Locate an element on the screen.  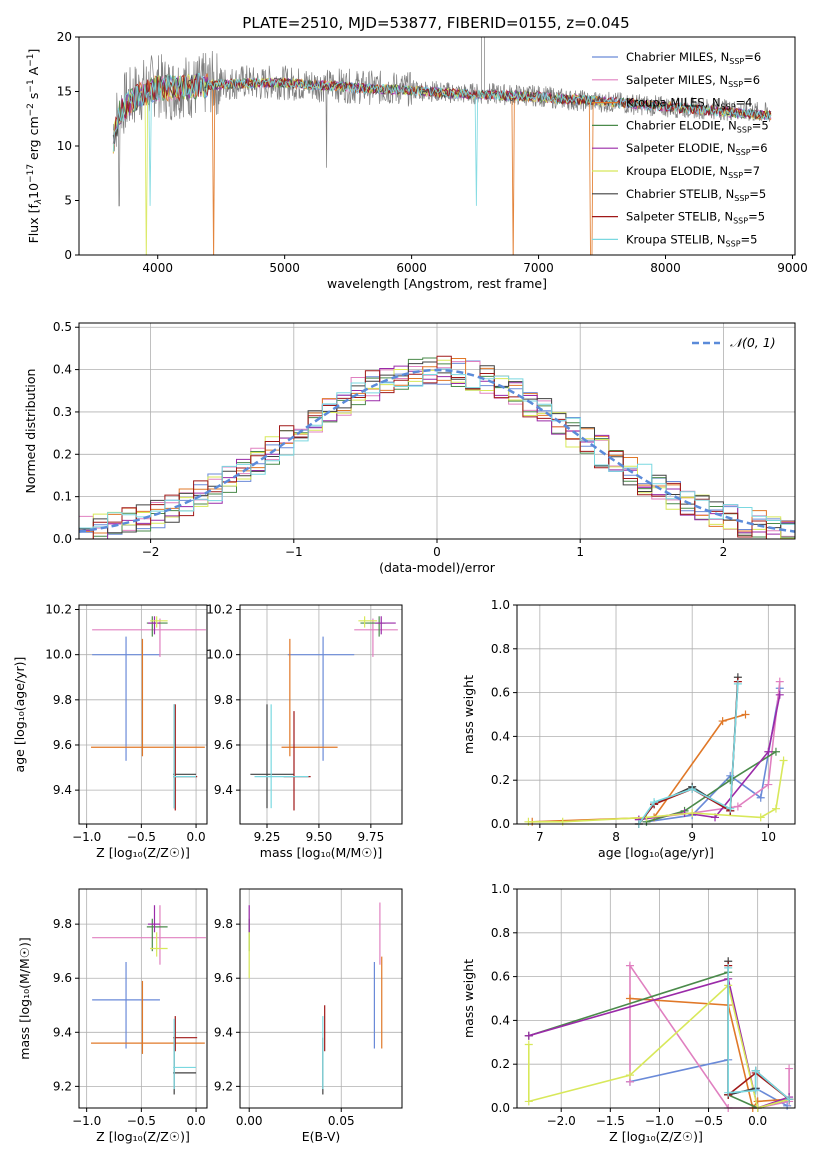
y-tick-label: 10.2 is located at coordinates (58, 610).